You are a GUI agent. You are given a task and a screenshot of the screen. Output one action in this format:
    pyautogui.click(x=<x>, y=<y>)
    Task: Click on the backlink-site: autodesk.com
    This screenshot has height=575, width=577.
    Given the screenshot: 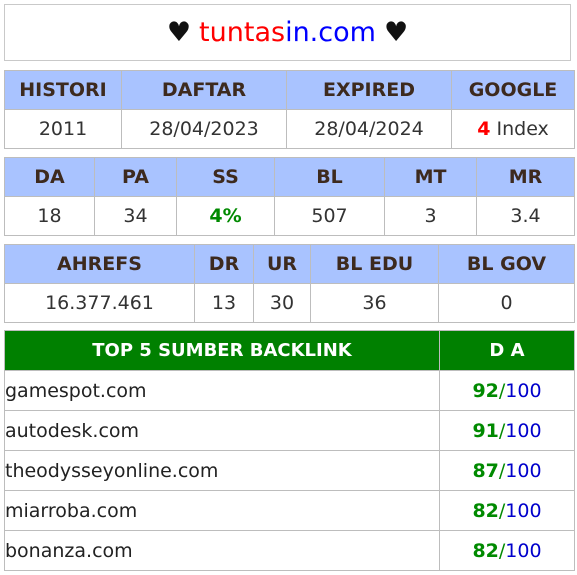 What is the action you would take?
    pyautogui.click(x=222, y=430)
    